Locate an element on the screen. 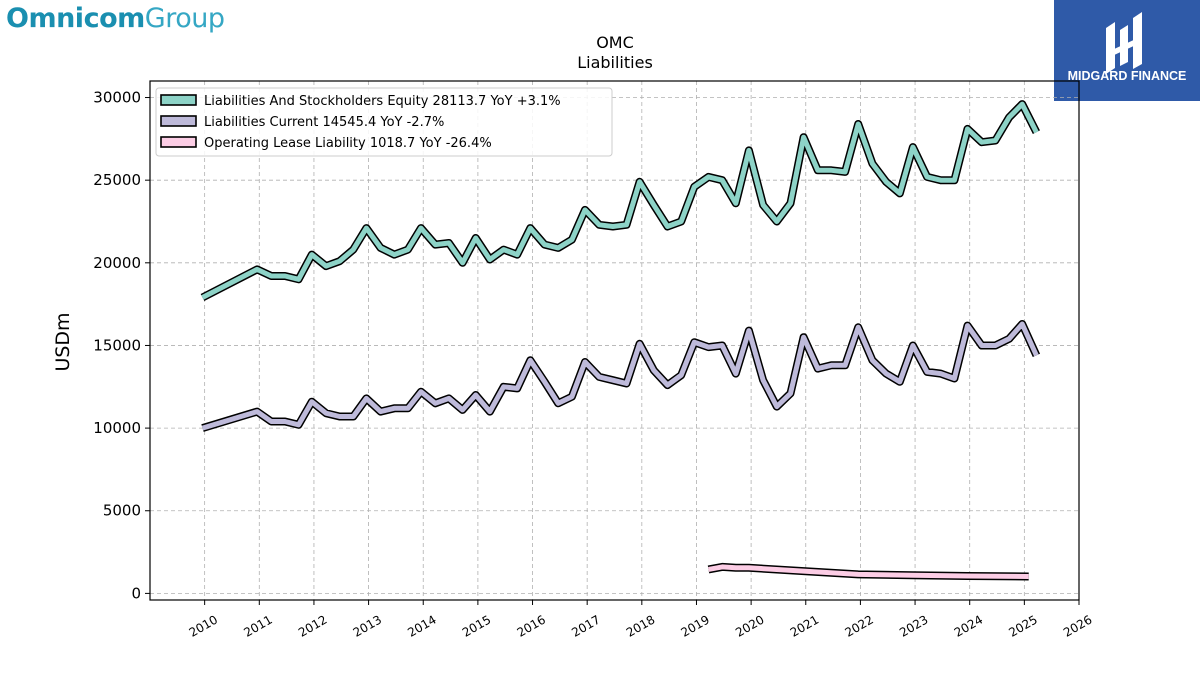 Image resolution: width=1200 pixels, height=675 pixels. y-tick-label: 25000 is located at coordinates (117, 180).